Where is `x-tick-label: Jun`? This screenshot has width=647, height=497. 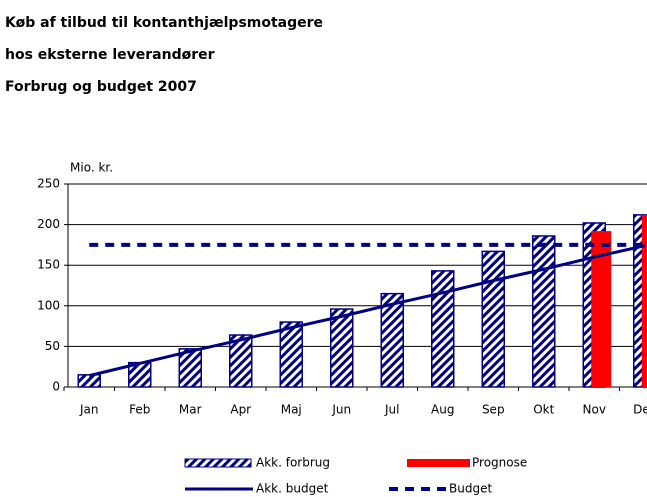
x-tick-label: Jun is located at coordinates (341, 410).